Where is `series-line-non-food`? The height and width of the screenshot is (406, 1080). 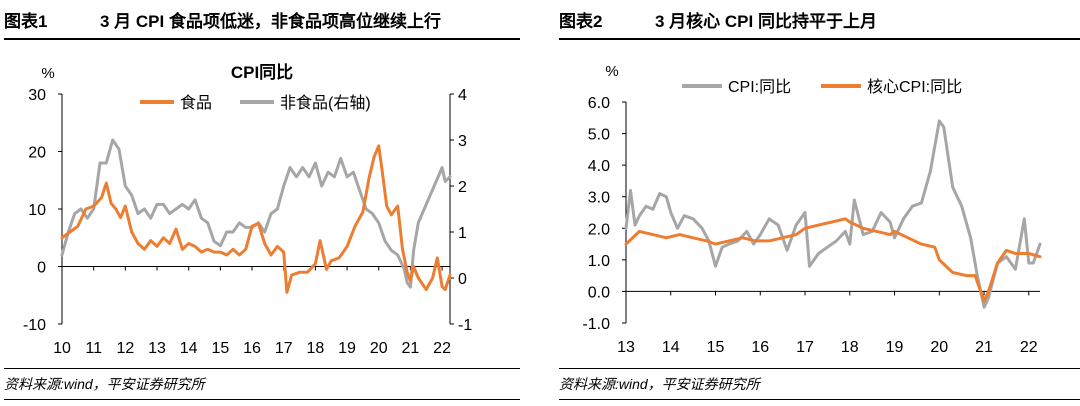
series-line-non-food is located at coordinates (256, 213).